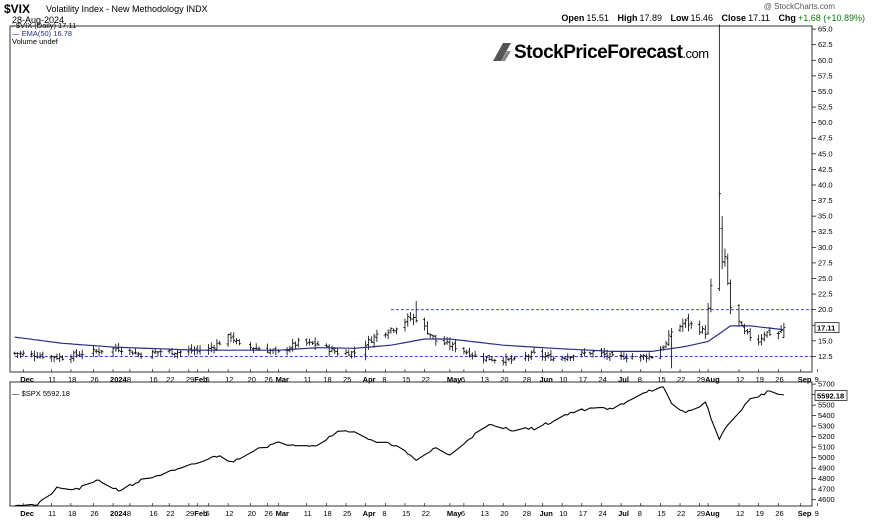 The image size is (875, 520). What do you see at coordinates (825, 107) in the screenshot?
I see `vix-y-tick-label: 52.5` at bounding box center [825, 107].